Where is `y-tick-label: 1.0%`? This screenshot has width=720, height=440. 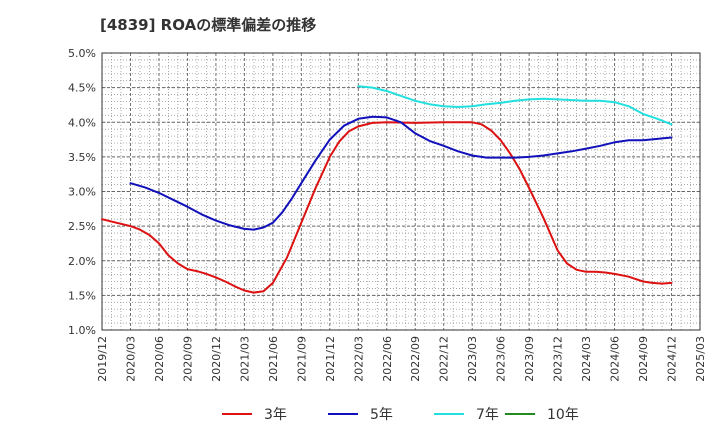
y-tick-label: 1.0% is located at coordinates (82, 330).